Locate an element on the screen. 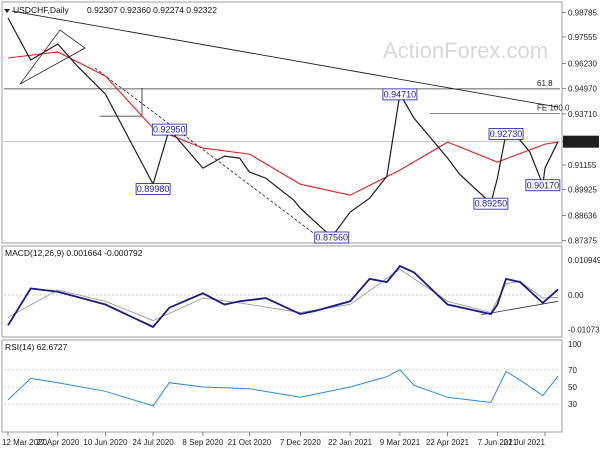  current-price-box is located at coordinates (581, 141).